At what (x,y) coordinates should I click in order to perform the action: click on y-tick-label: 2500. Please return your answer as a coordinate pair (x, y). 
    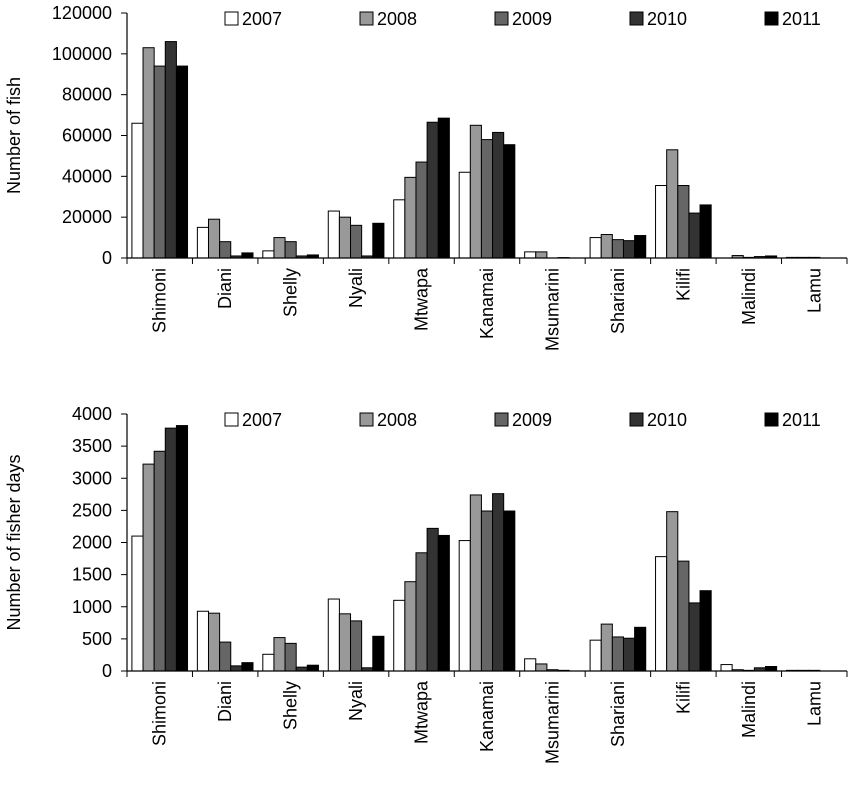
    Looking at the image, I should click on (92, 510).